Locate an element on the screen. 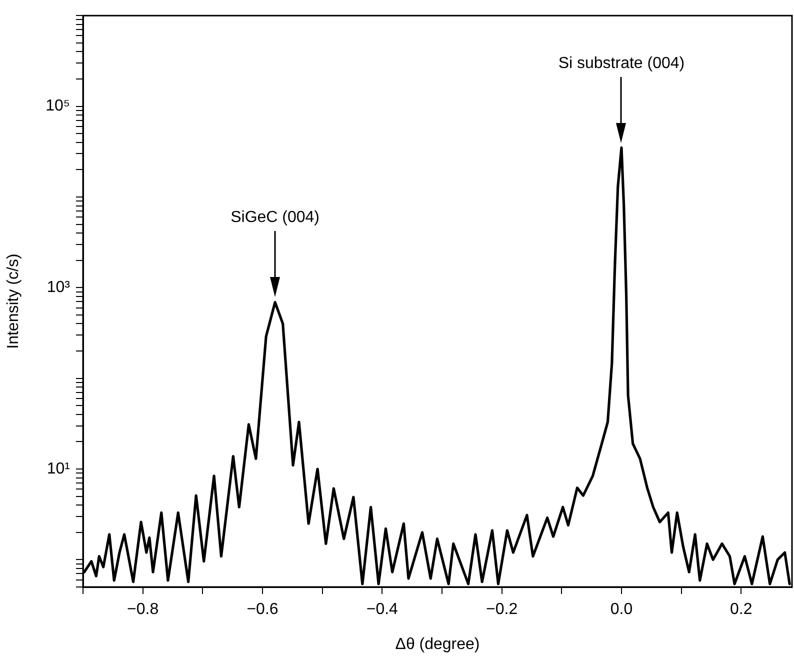 The image size is (794, 658). x-tick-label: 0.0 is located at coordinates (621, 609).